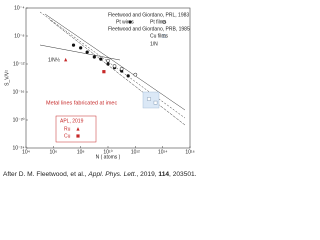 The height and width of the screenshot is (240, 320). I want to click on x-tick-label: 10¹⁰, so click(107, 152).